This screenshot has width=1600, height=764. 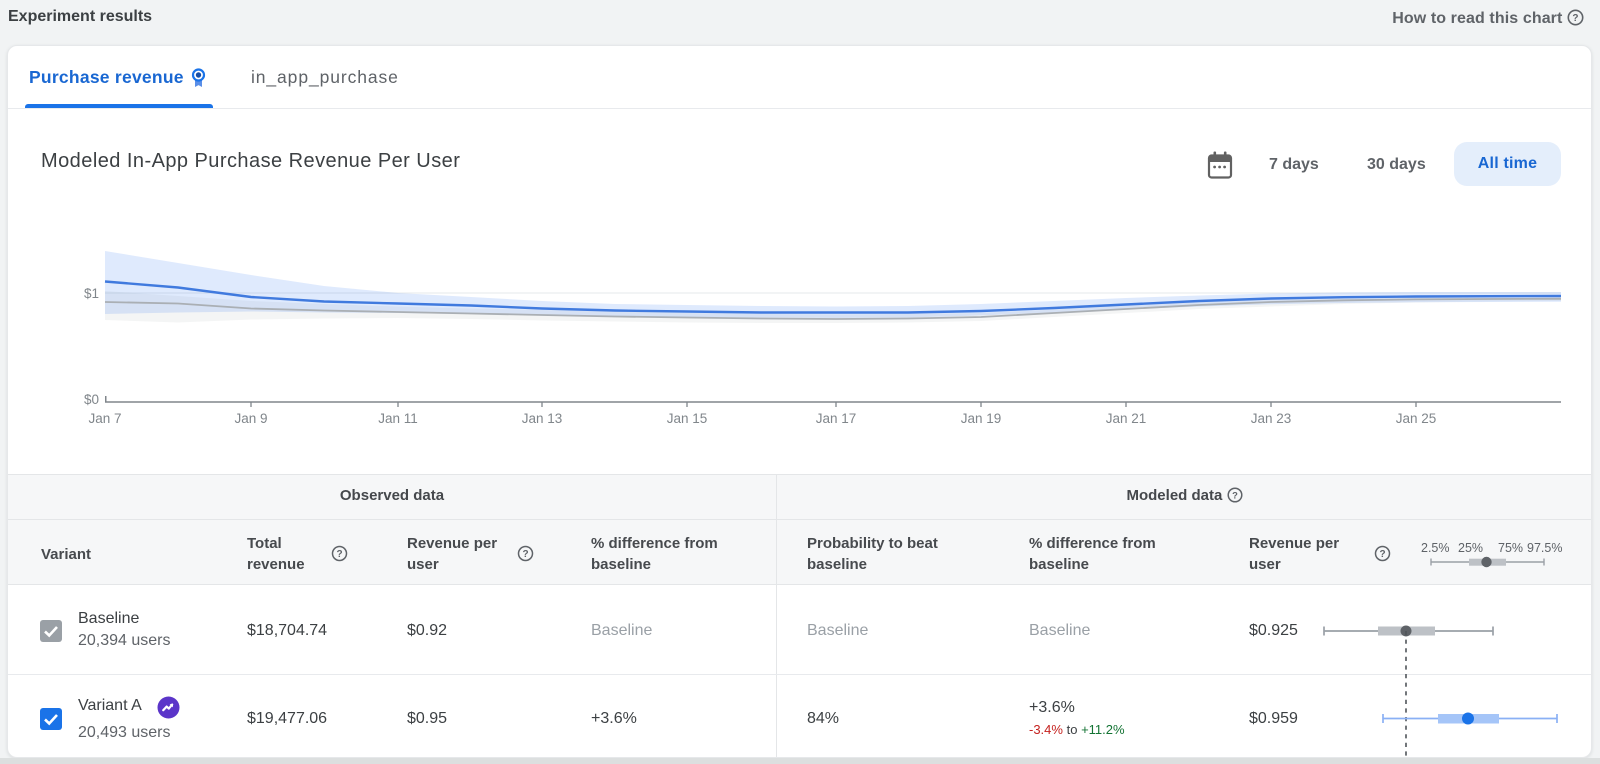 I want to click on svg-text: Jan 13, so click(x=542, y=418).